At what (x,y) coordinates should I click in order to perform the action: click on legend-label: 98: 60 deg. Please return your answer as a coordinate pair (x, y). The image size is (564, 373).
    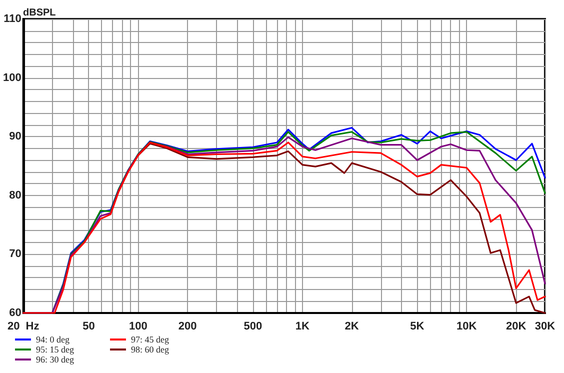
    Looking at the image, I should click on (150, 349).